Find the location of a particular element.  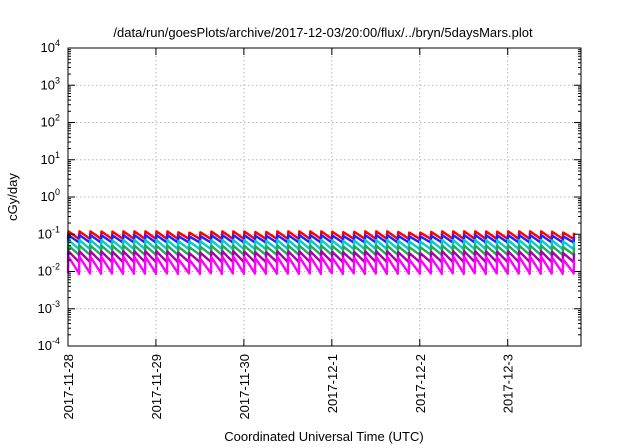

y-axis-label: cGy/day is located at coordinates (12, 197).